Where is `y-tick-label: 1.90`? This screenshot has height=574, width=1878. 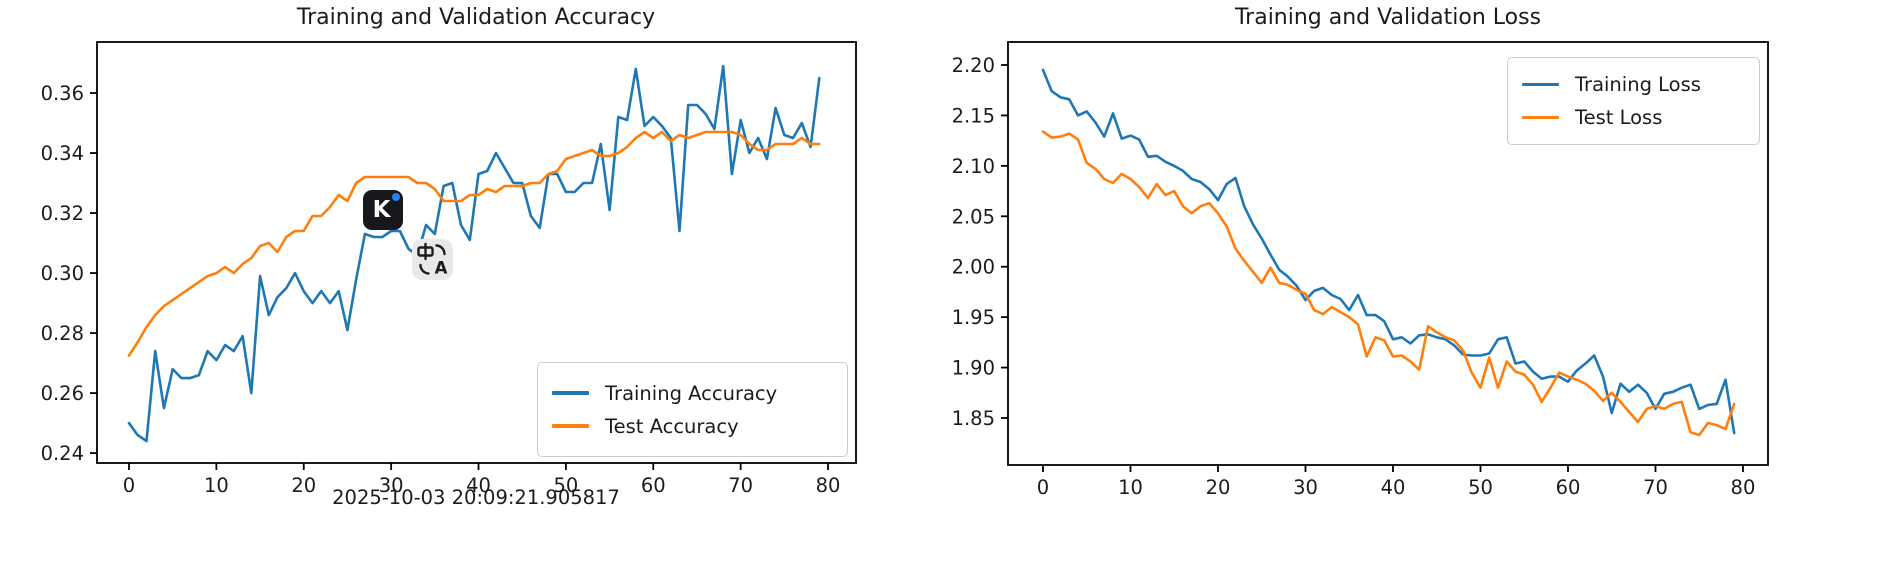 y-tick-label: 1.90 is located at coordinates (973, 368).